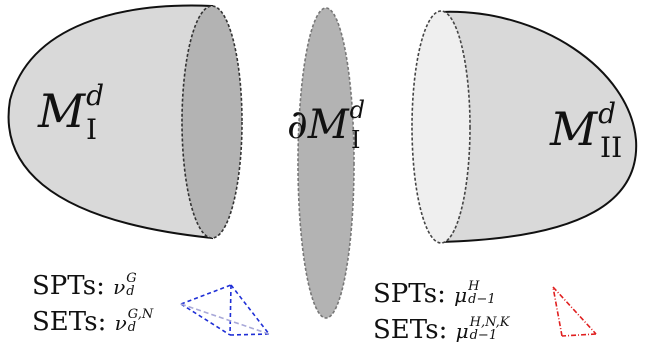 This screenshot has height=355, width=645. I want to click on boundary-prefix: ∂, so click(297, 125).